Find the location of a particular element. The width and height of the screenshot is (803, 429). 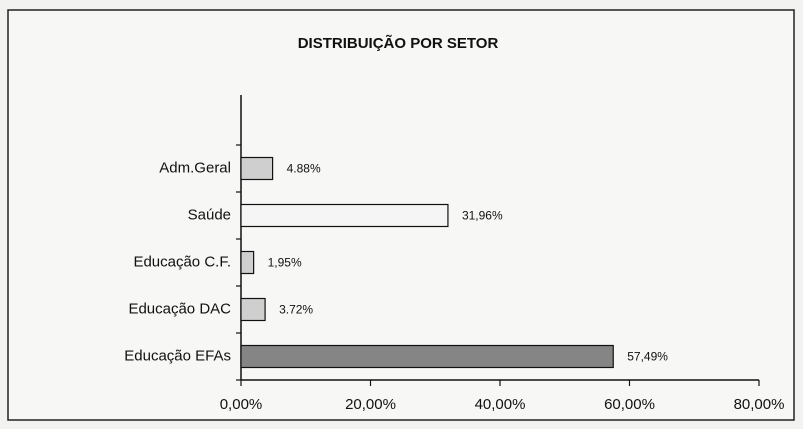

chart-title: DISTRIBUIÇÃO POR SETOR is located at coordinates (398, 43).